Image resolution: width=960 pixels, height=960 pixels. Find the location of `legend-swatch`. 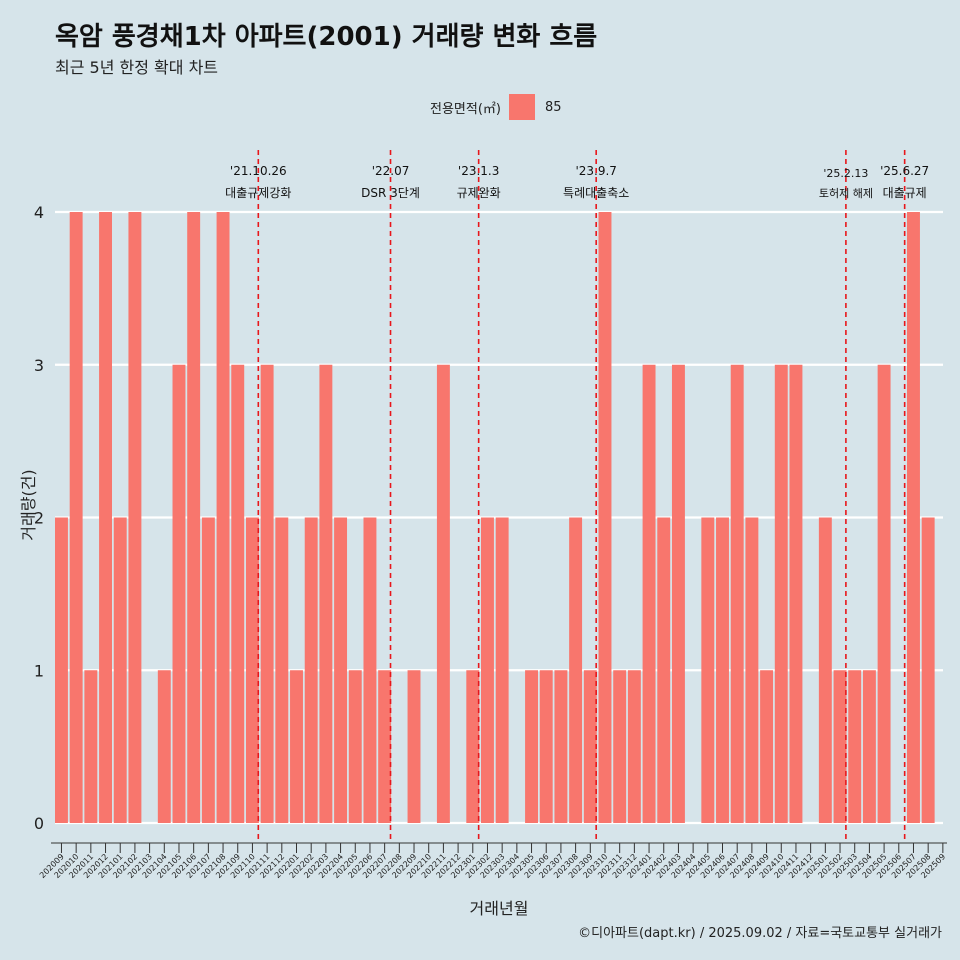

legend-swatch is located at coordinates (521, 107).